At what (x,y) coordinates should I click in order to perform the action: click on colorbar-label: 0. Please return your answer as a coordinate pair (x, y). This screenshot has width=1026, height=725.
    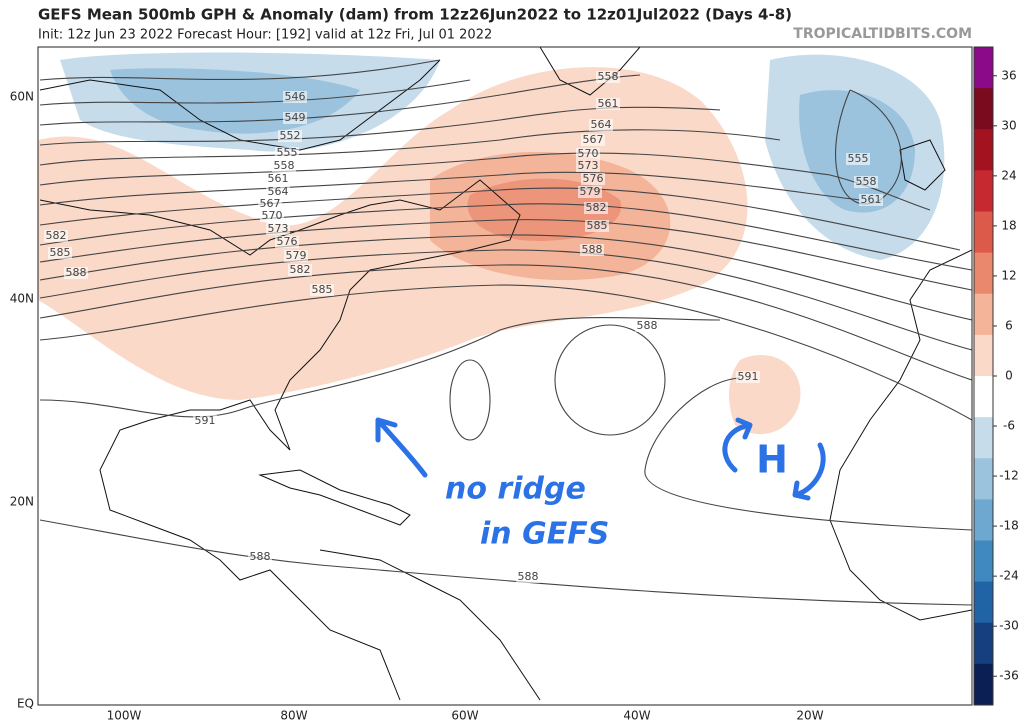
    Looking at the image, I should click on (1009, 376).